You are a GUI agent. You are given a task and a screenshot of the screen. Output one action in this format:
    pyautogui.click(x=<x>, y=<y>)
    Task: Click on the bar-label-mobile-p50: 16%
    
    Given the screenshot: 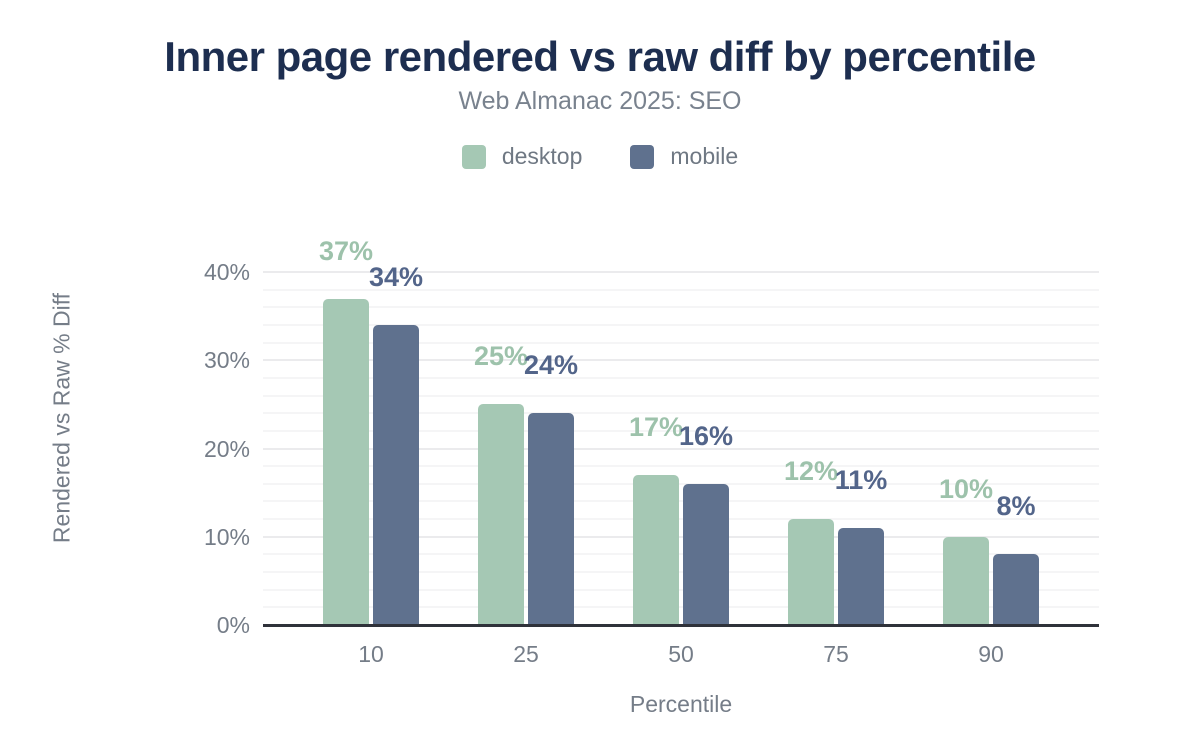 What is the action you would take?
    pyautogui.click(x=706, y=435)
    